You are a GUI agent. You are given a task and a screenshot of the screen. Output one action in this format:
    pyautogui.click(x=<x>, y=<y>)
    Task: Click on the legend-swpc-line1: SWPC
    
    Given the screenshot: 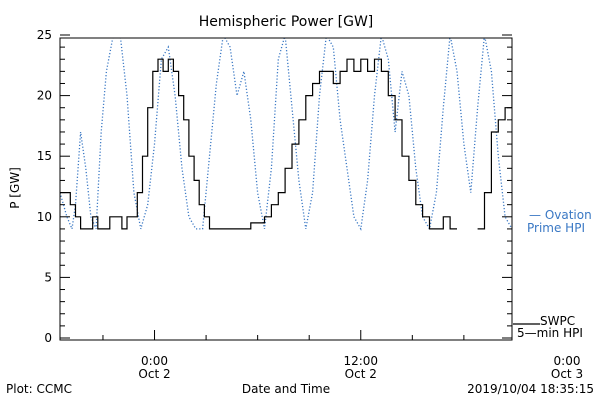 What is the action you would take?
    pyautogui.click(x=557, y=321)
    